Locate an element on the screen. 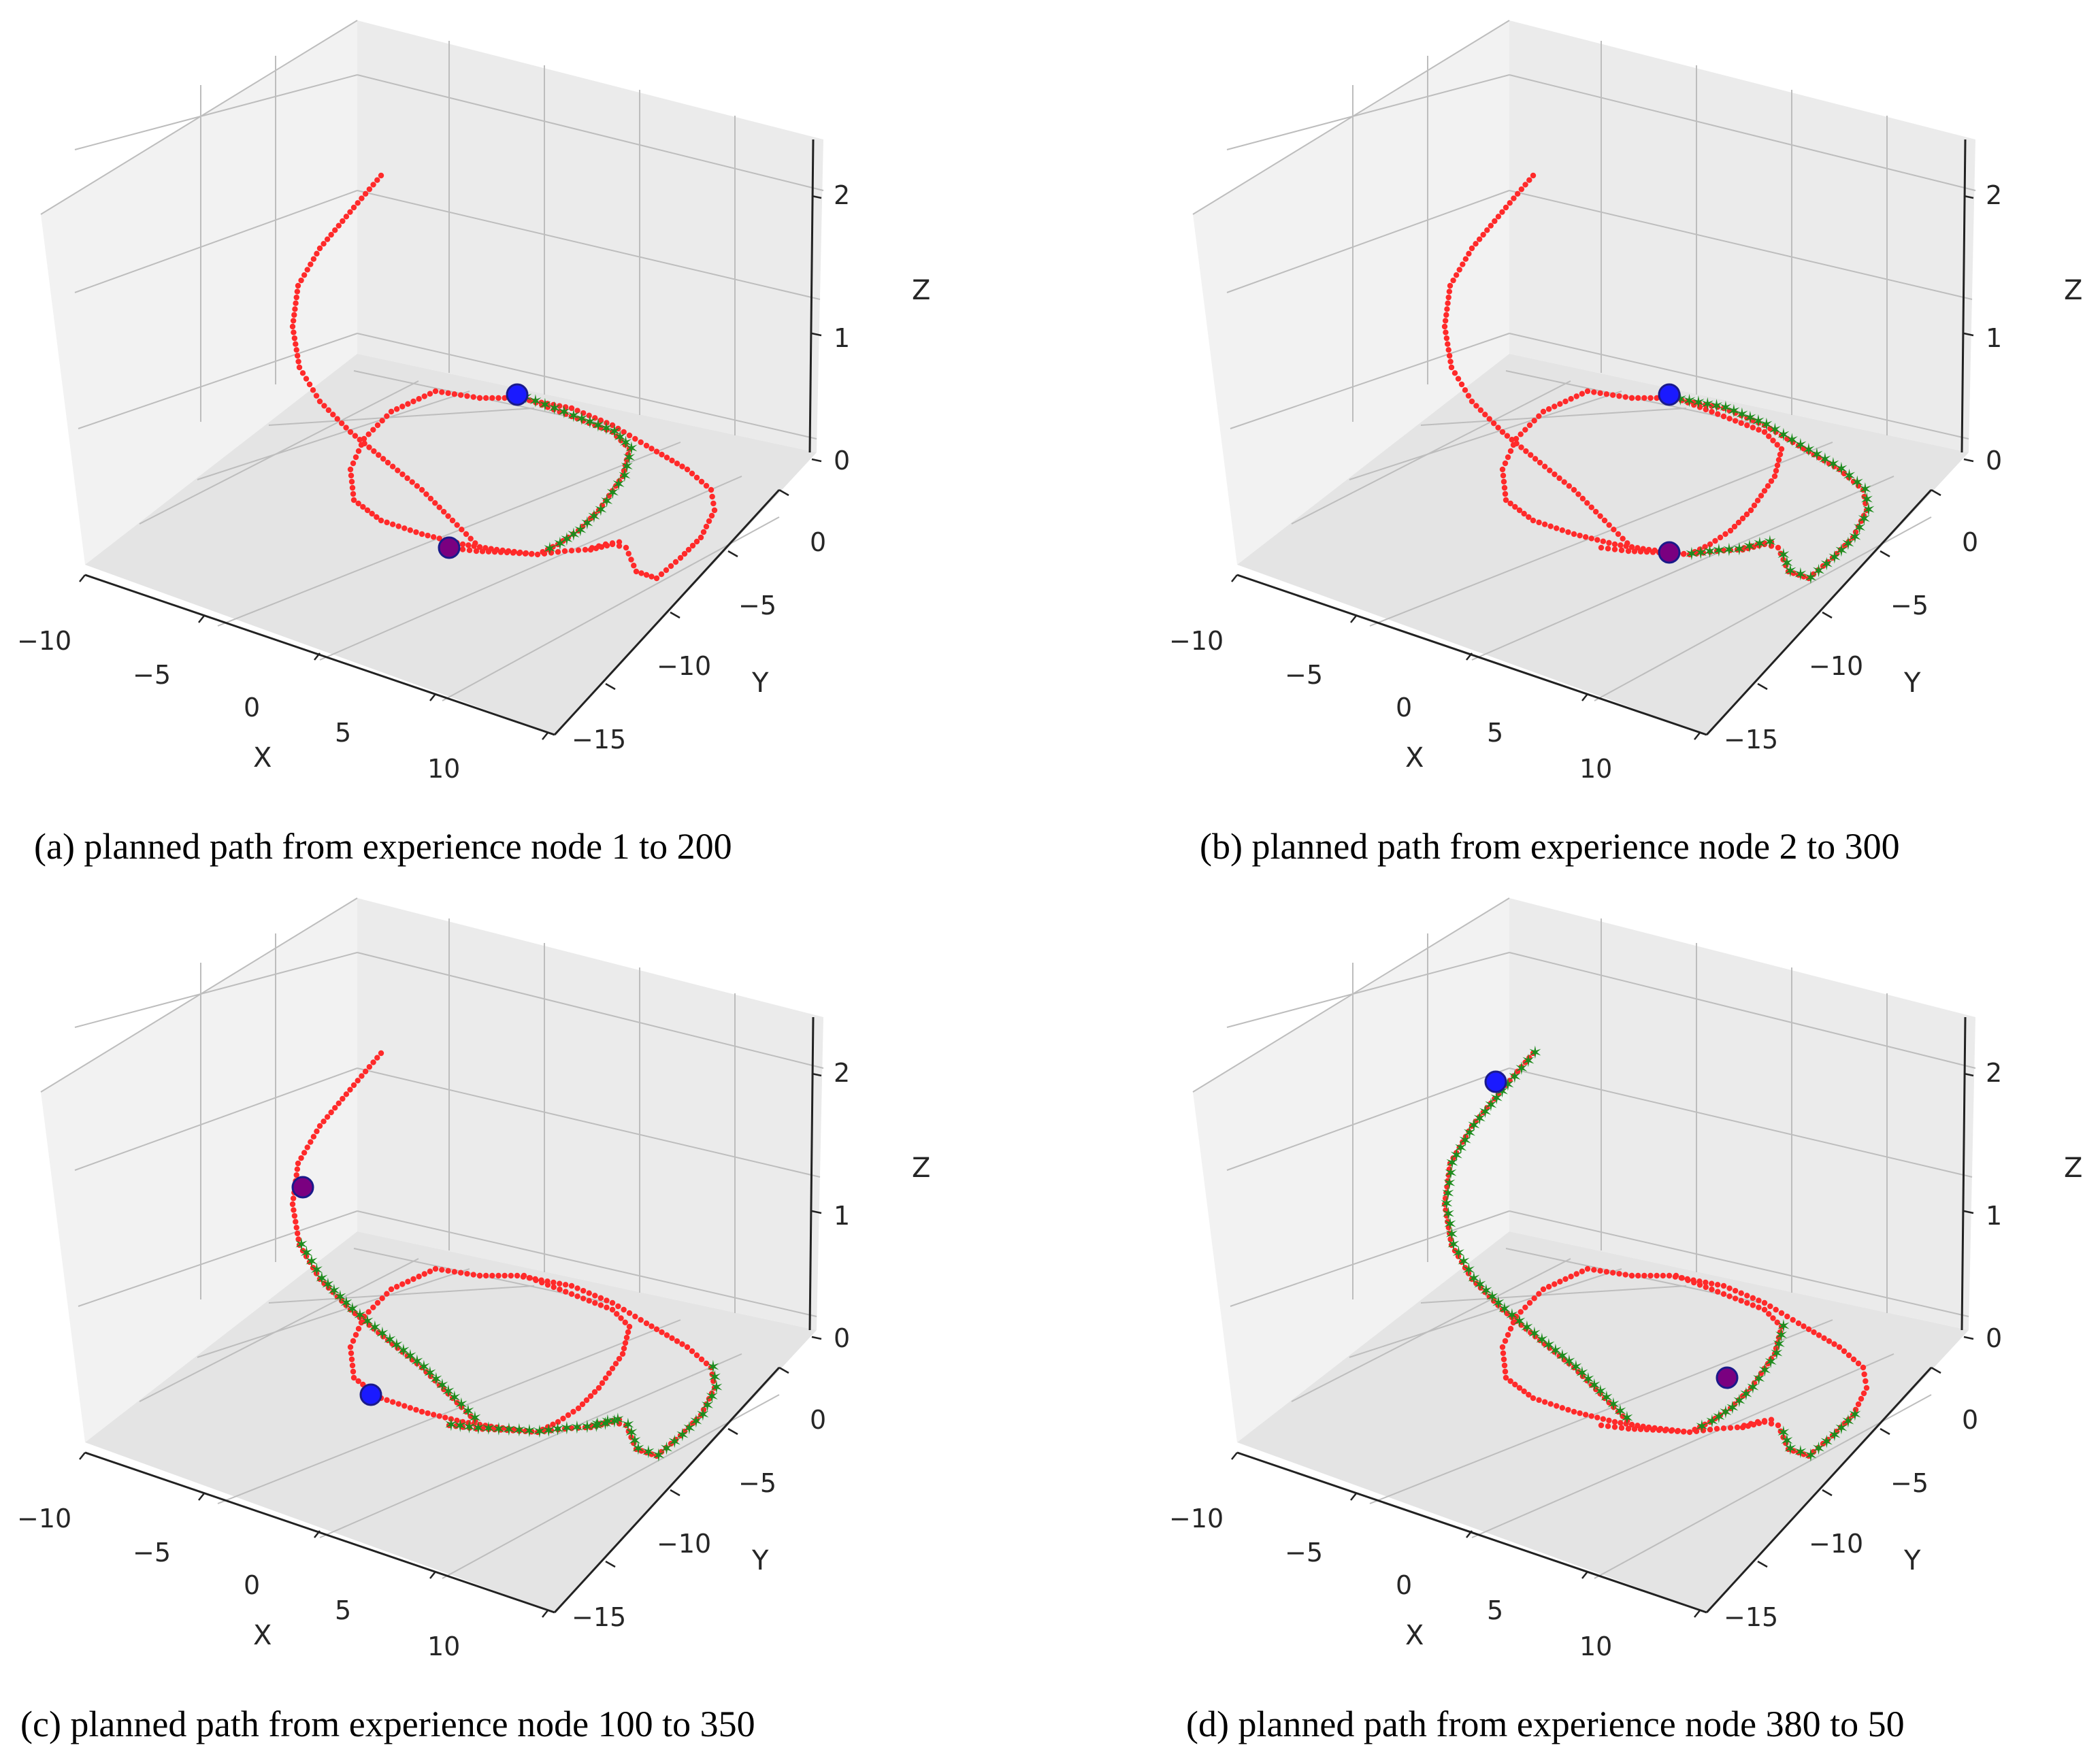 The image size is (2100, 1756). left-pane is located at coordinates (199, 292).